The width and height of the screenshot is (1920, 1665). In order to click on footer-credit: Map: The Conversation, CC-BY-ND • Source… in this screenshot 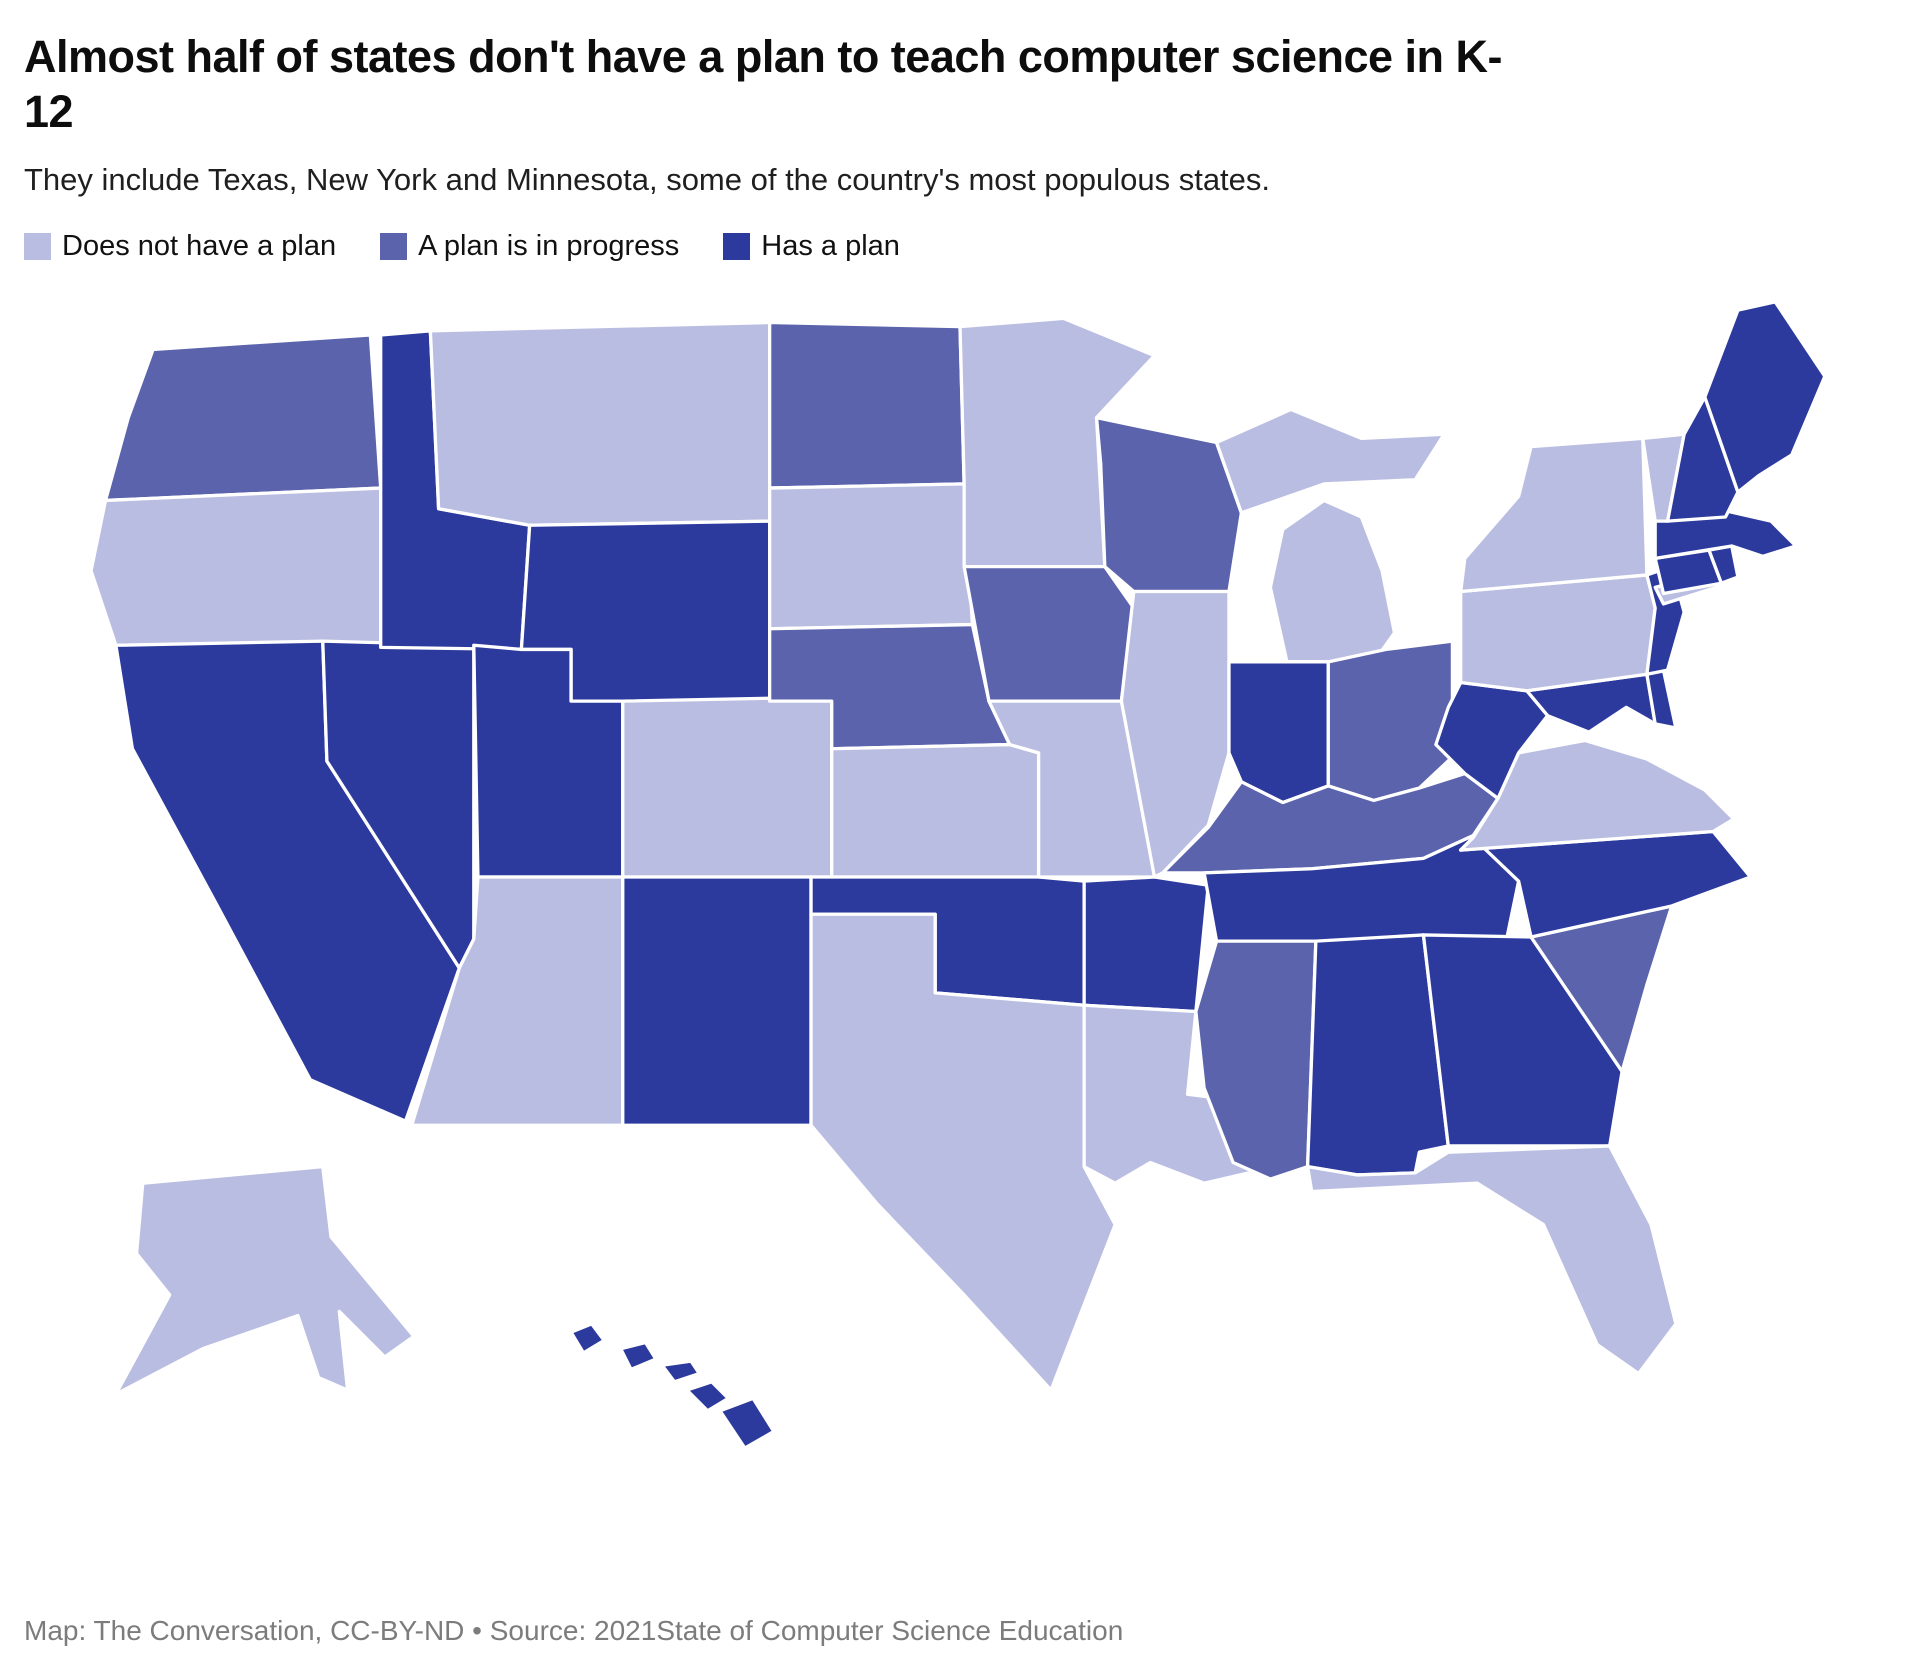, I will do `click(574, 1630)`.